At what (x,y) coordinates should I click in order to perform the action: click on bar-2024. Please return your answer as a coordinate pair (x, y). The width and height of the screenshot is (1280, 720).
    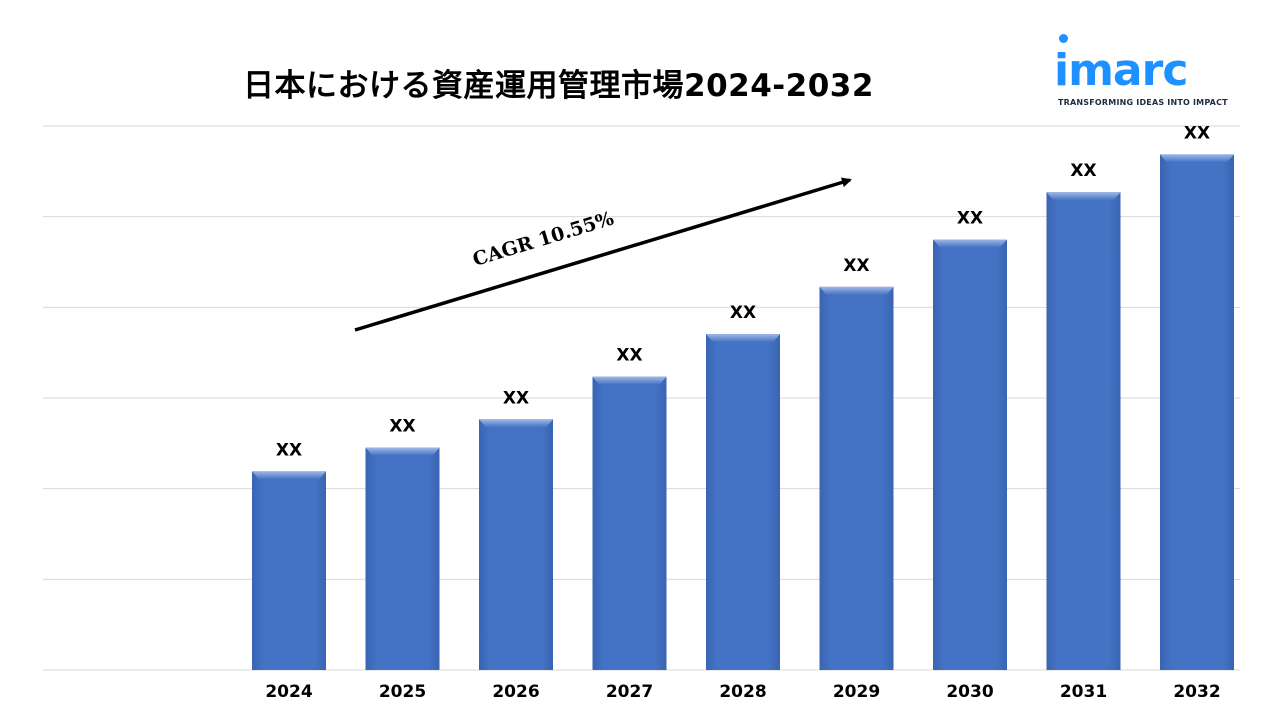
    Looking at the image, I should click on (289, 570).